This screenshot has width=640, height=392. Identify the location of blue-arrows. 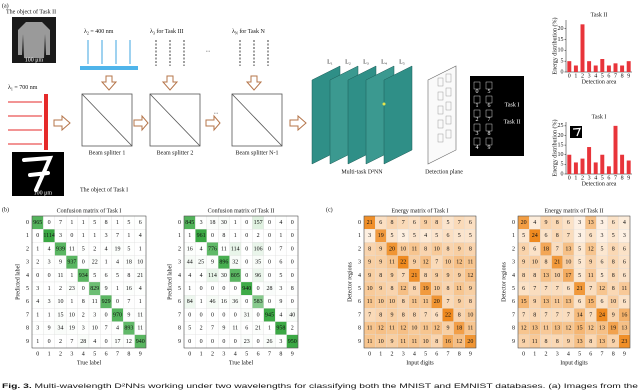
(109, 52).